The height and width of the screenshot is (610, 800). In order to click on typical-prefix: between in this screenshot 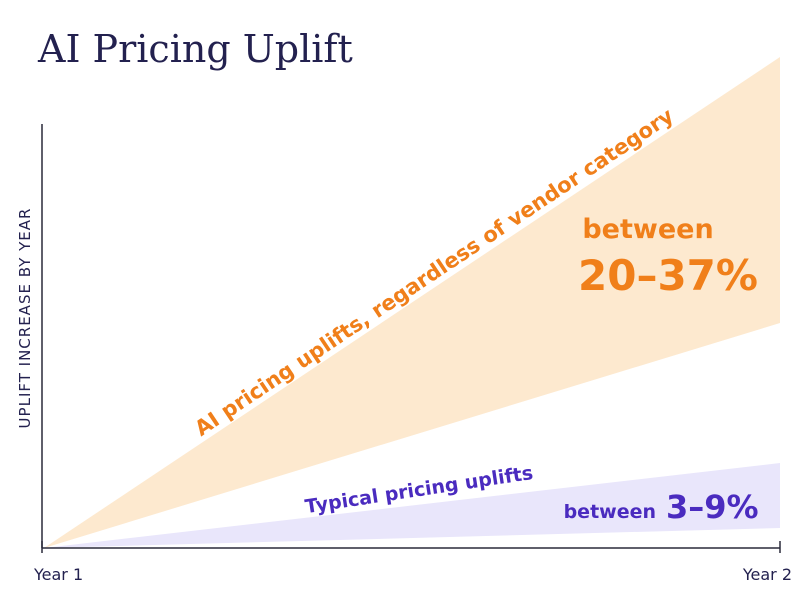, I will do `click(610, 512)`.